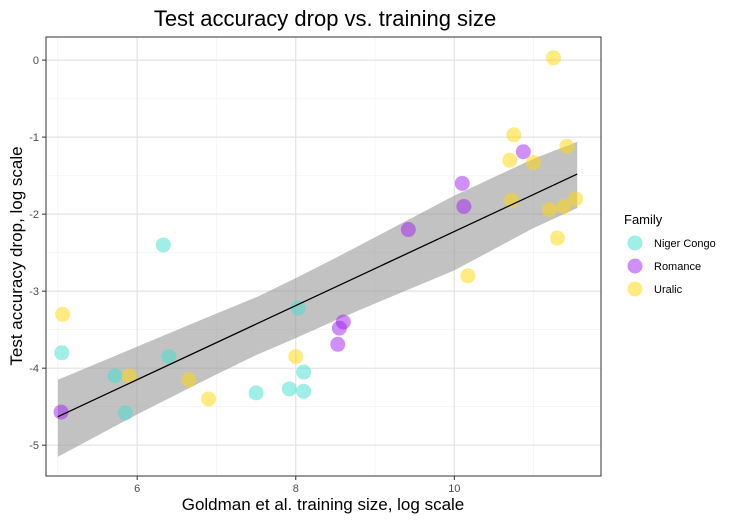  I want to click on legend-title: Family, so click(643, 219).